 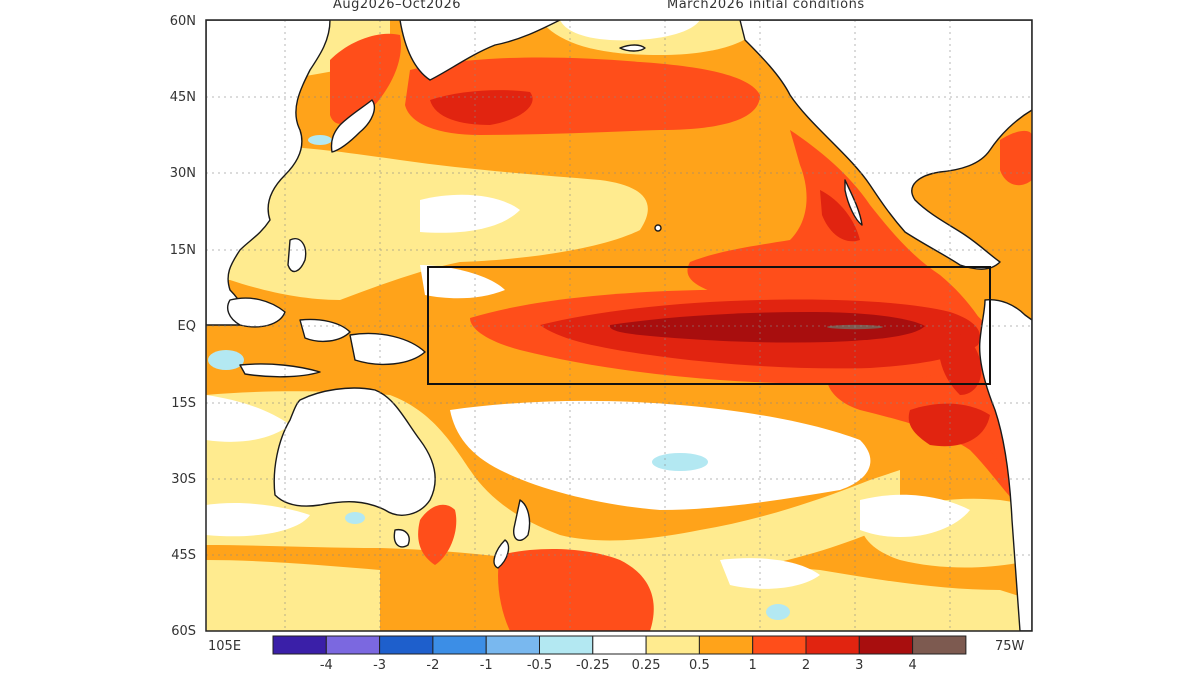 I want to click on lat-label-15s: 15S, so click(x=183, y=403).